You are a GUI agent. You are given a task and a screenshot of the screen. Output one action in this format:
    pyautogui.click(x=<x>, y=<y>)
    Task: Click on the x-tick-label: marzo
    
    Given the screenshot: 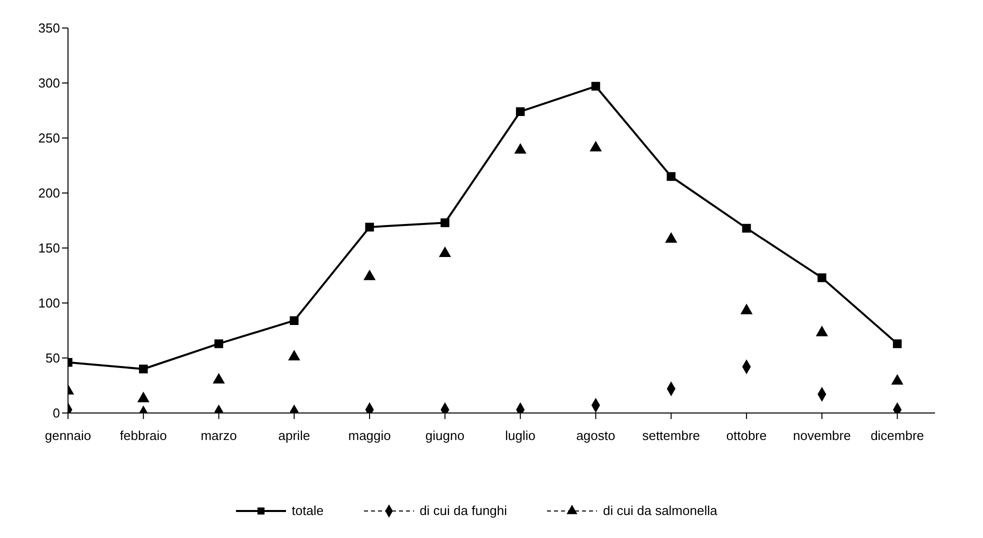 What is the action you would take?
    pyautogui.click(x=218, y=436)
    